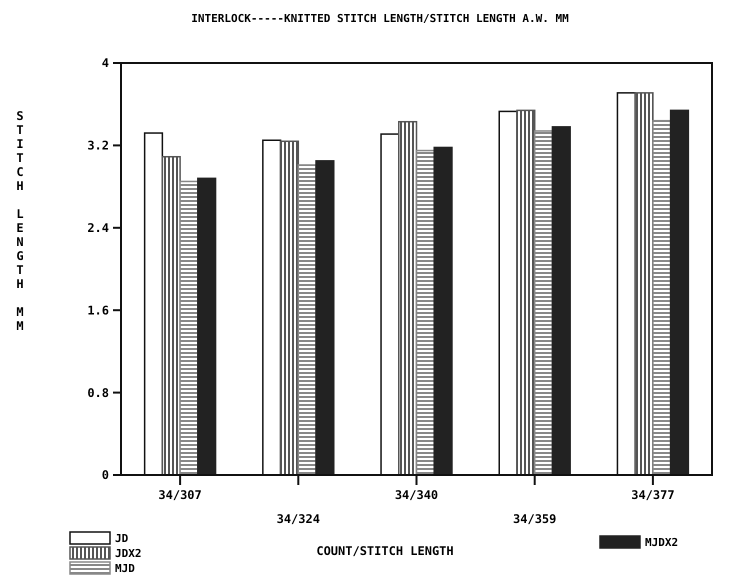 This screenshot has height=586, width=754. What do you see at coordinates (98, 310) in the screenshot?
I see `y-tick-label: 1.6` at bounding box center [98, 310].